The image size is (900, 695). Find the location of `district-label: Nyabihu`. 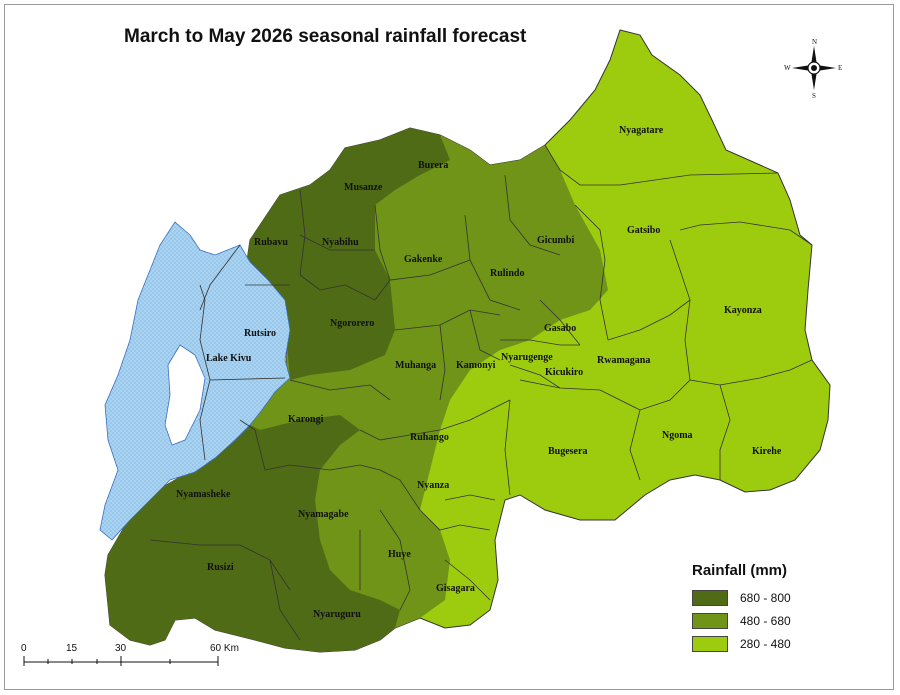

district-label: Nyabihu is located at coordinates (340, 242).